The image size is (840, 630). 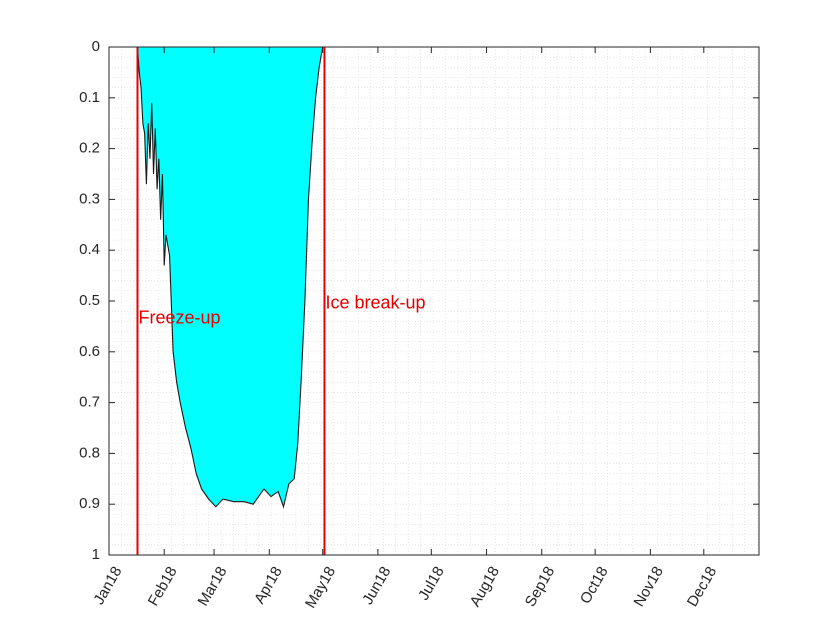 I want to click on y-tick-label: 0.3, so click(x=89, y=198).